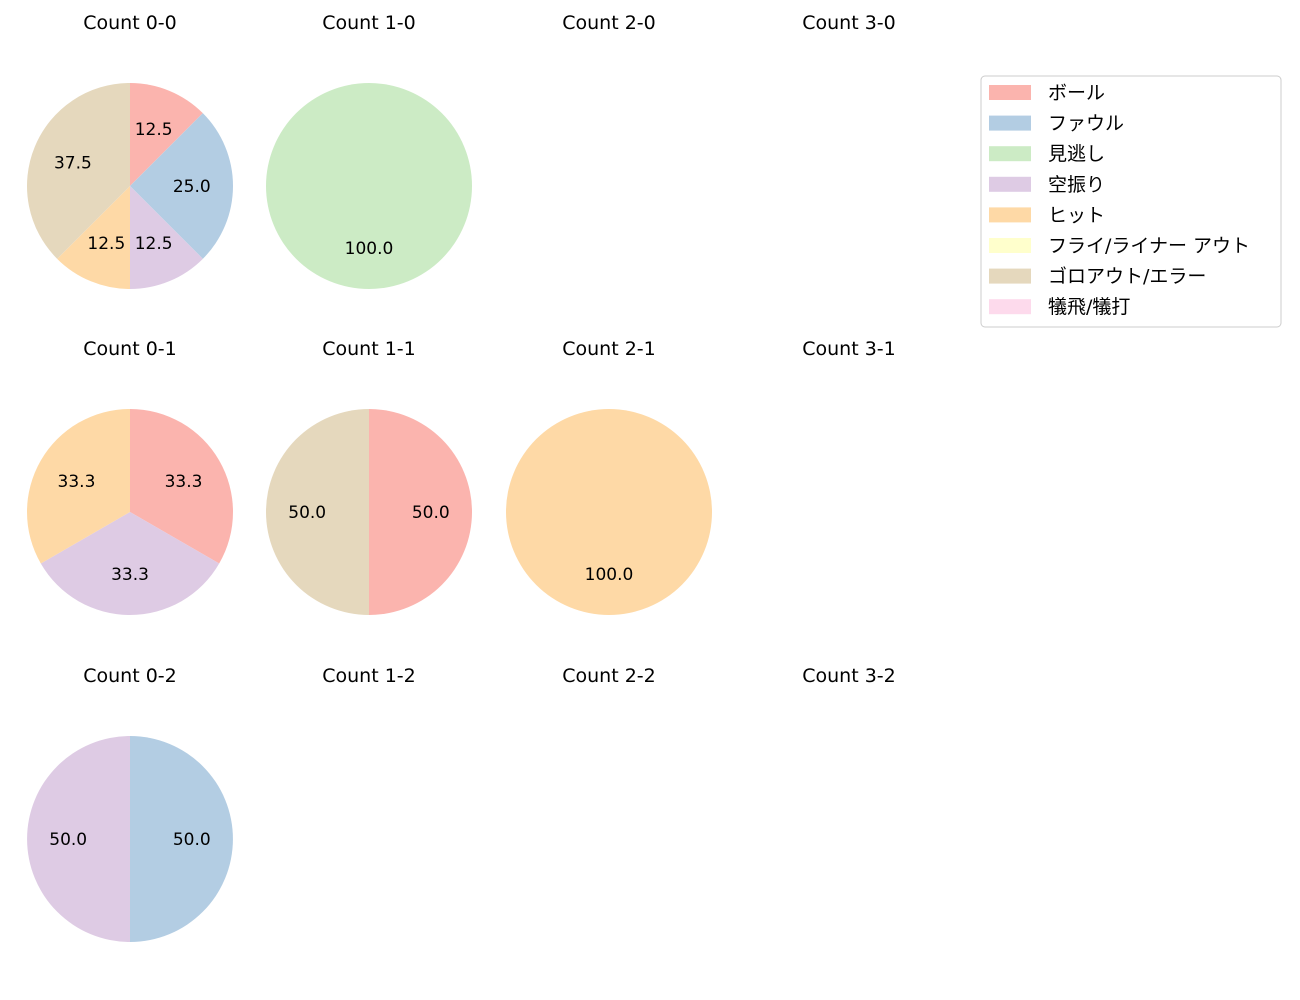 This screenshot has height=1000, width=1300. I want to click on pie-title: Count 3-1, so click(849, 349).